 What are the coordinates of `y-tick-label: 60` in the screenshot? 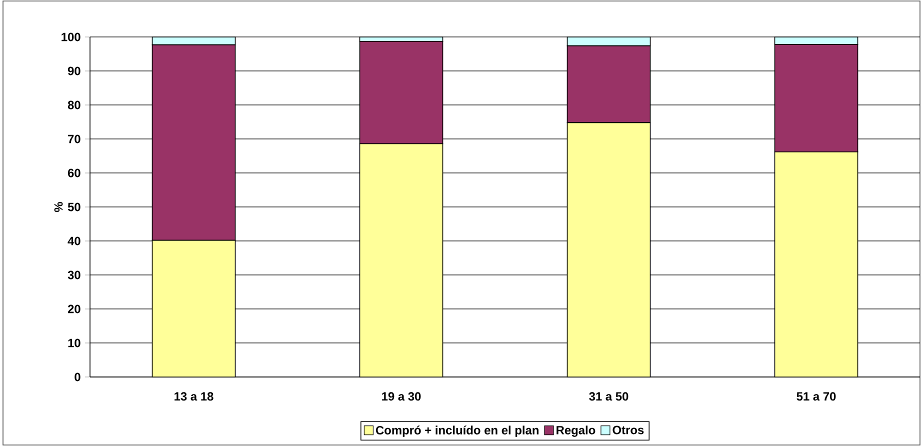 It's located at (74, 173).